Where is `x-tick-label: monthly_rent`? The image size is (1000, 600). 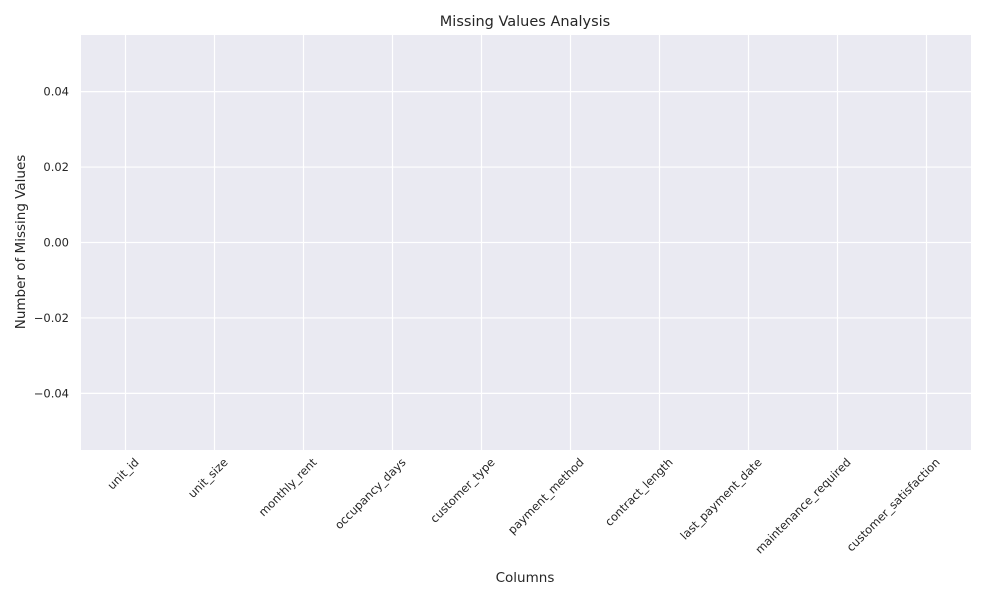 x-tick-label: monthly_rent is located at coordinates (288, 487).